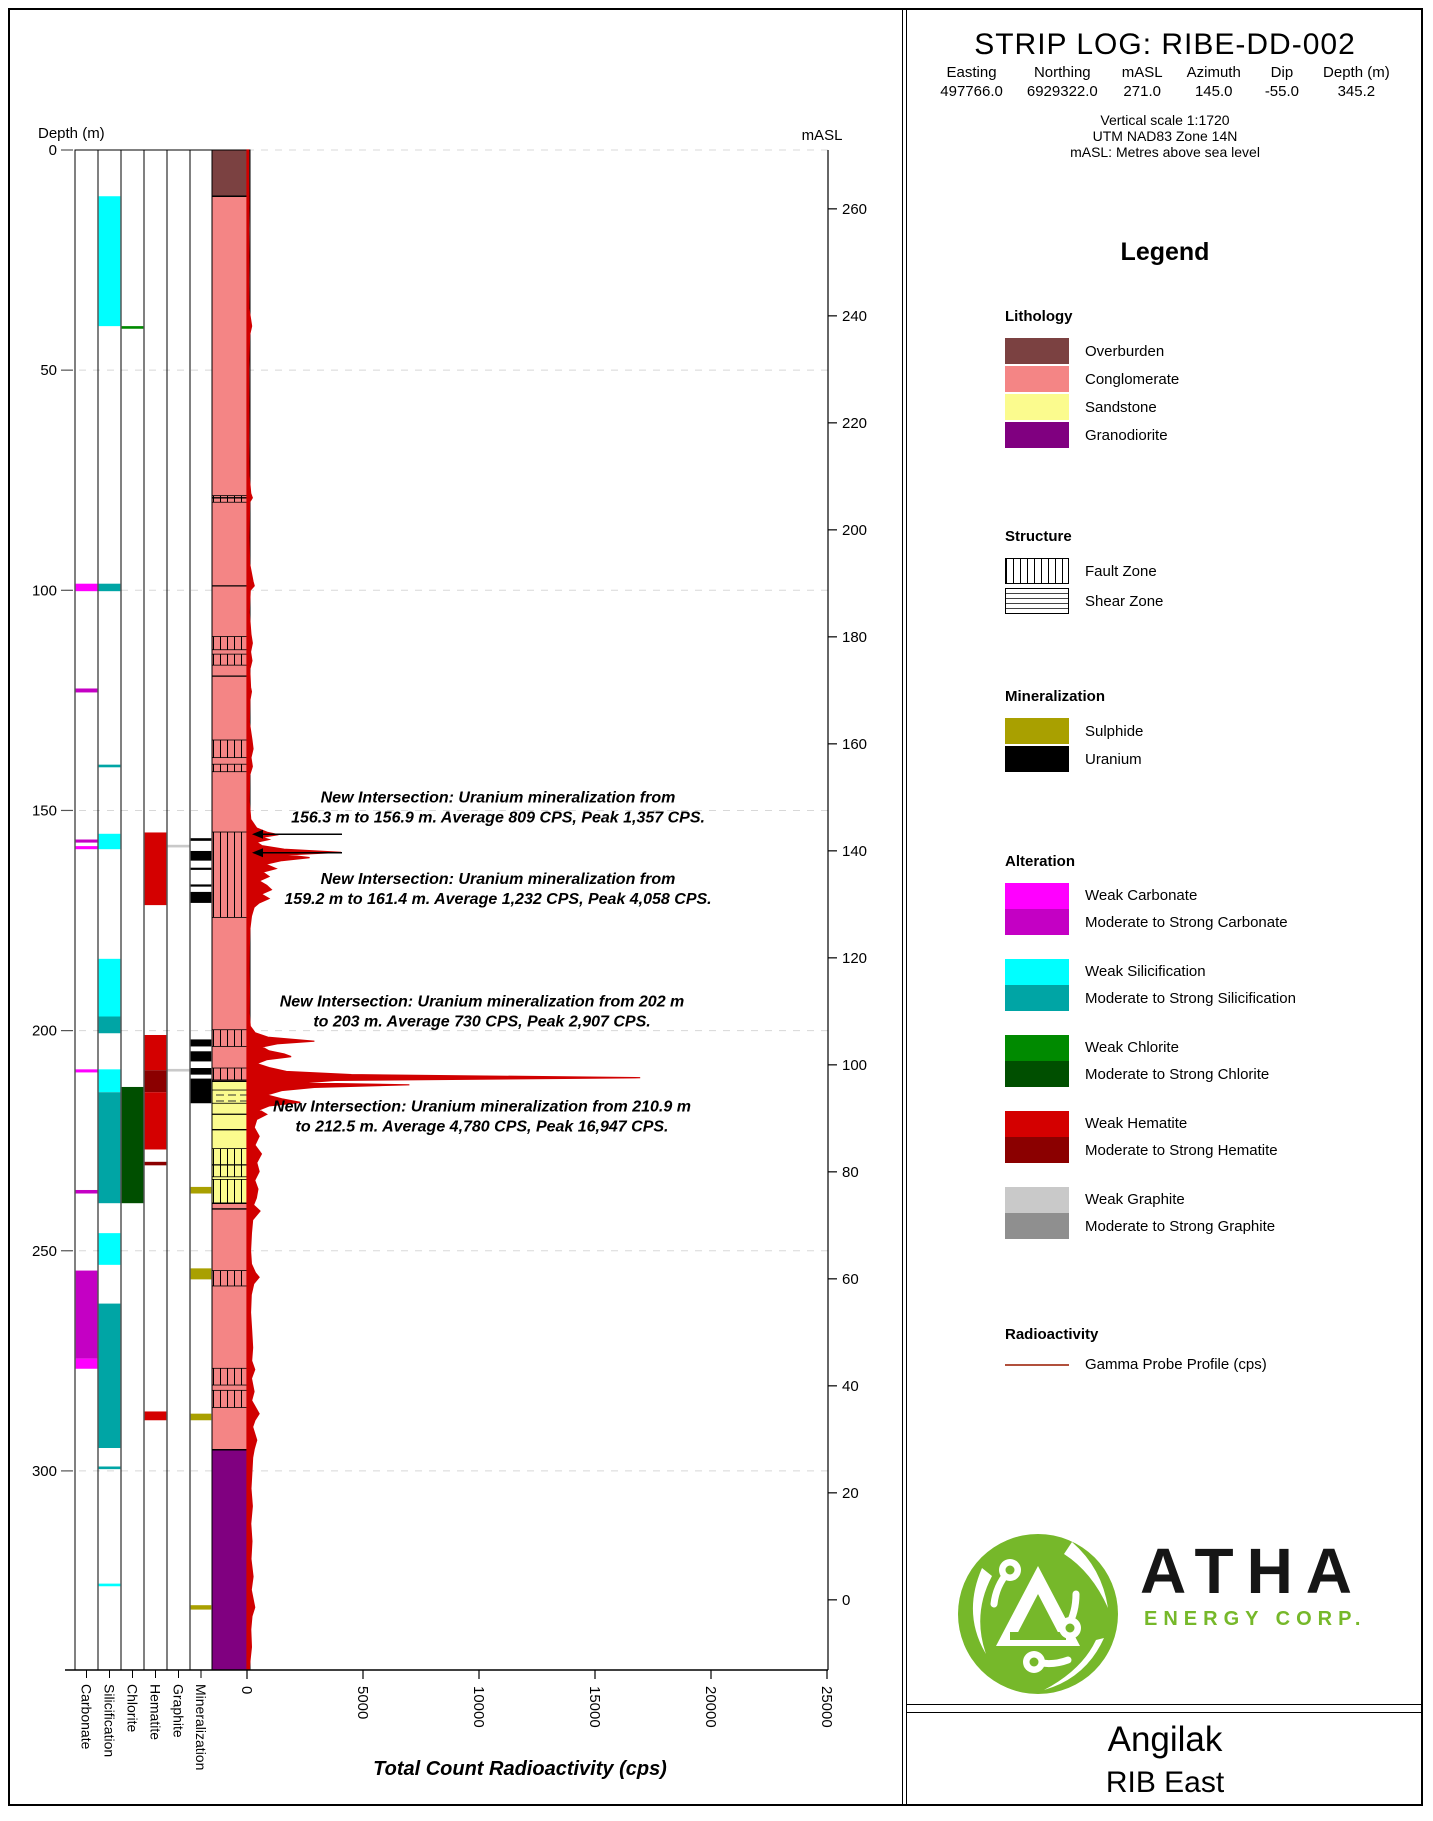  I want to click on alteration-chlorite-interval, so click(132, 327).